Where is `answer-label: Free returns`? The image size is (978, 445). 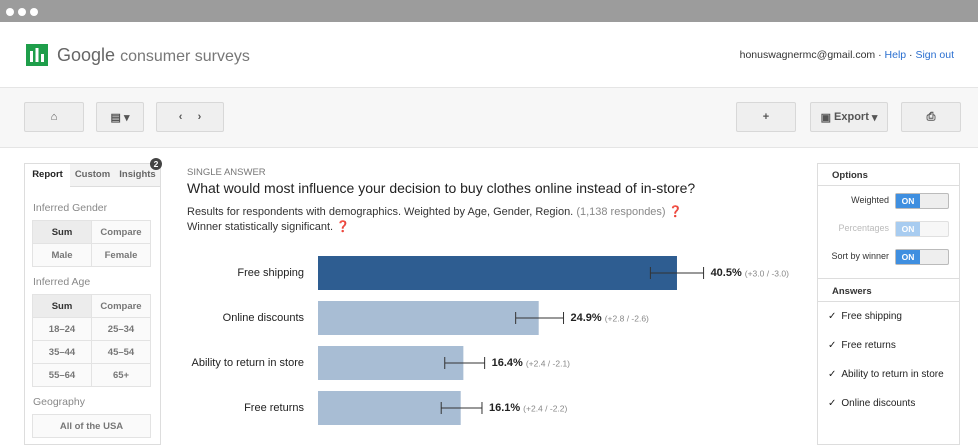 answer-label: Free returns is located at coordinates (868, 345).